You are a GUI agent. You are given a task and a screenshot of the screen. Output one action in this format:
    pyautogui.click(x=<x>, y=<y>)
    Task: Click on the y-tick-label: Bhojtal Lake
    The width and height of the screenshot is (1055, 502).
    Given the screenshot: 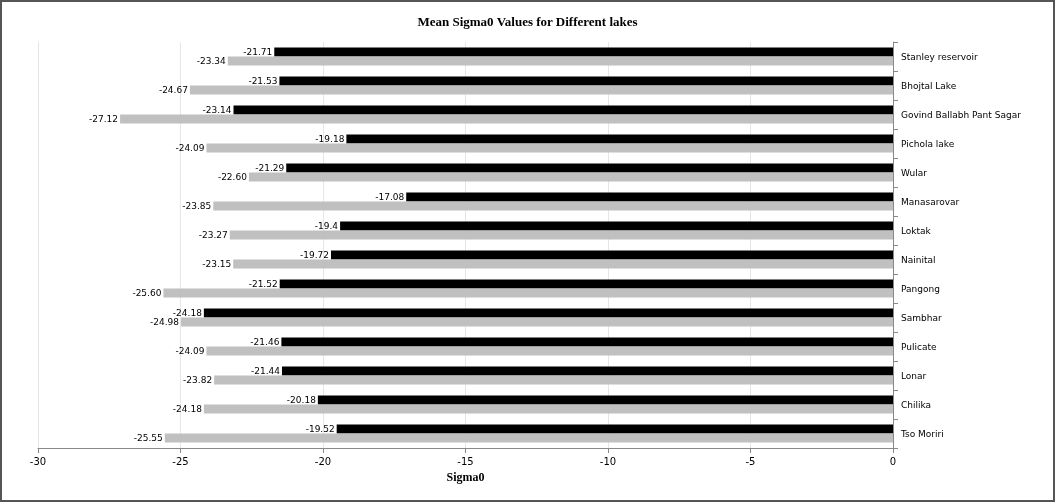 What is the action you would take?
    pyautogui.click(x=929, y=85)
    